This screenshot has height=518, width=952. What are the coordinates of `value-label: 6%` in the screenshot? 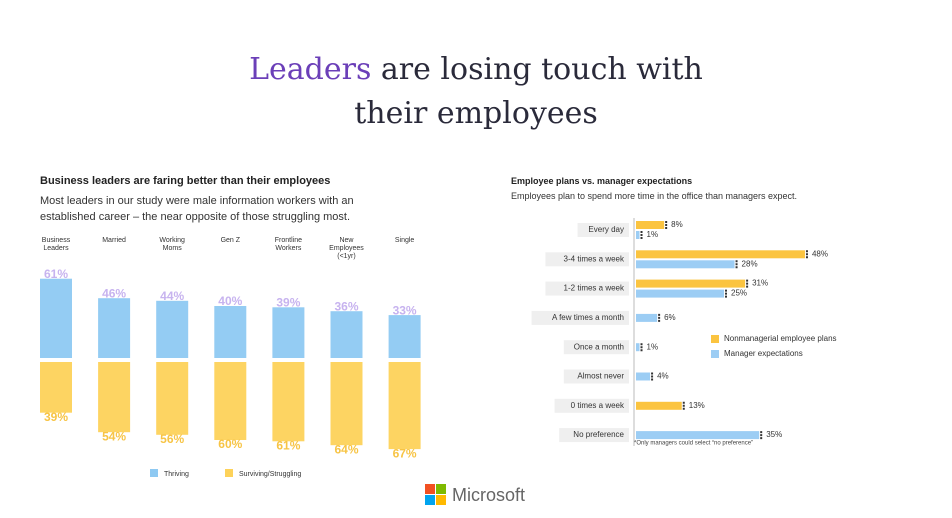 It's located at (670, 317).